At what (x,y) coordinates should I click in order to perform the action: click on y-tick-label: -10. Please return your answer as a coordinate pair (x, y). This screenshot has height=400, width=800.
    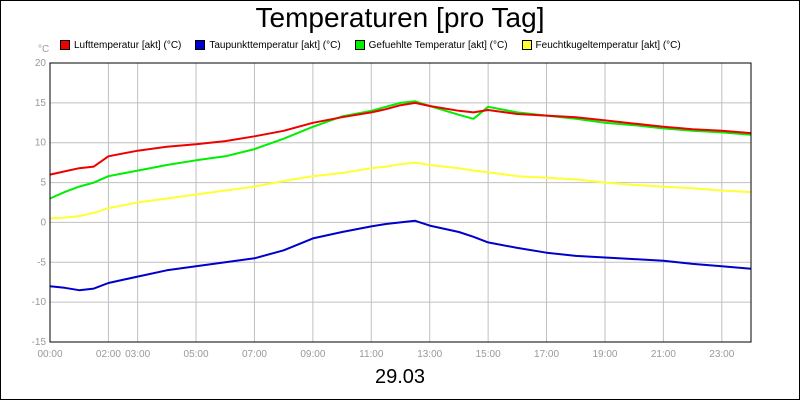
    Looking at the image, I should click on (39, 302).